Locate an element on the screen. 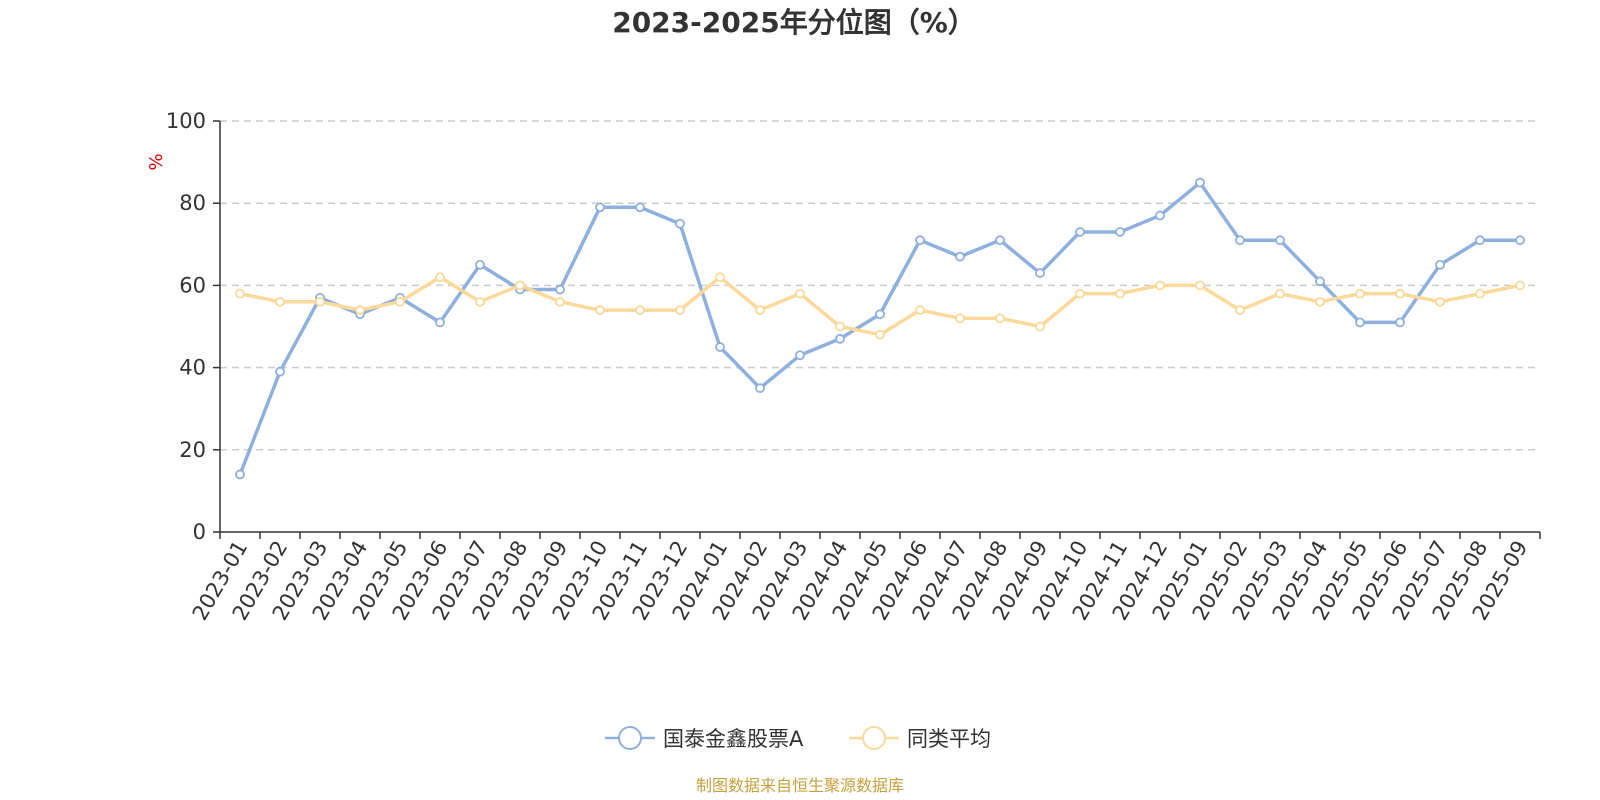 This screenshot has width=1600, height=800. y-axis-label: % is located at coordinates (156, 161).